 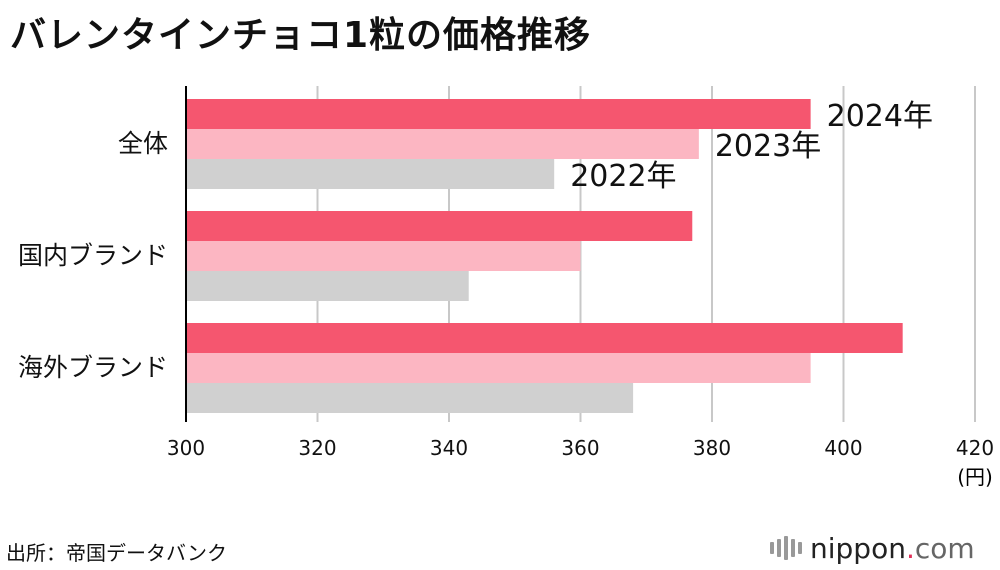 What do you see at coordinates (786, 548) in the screenshot?
I see `logo-mark-icon` at bounding box center [786, 548].